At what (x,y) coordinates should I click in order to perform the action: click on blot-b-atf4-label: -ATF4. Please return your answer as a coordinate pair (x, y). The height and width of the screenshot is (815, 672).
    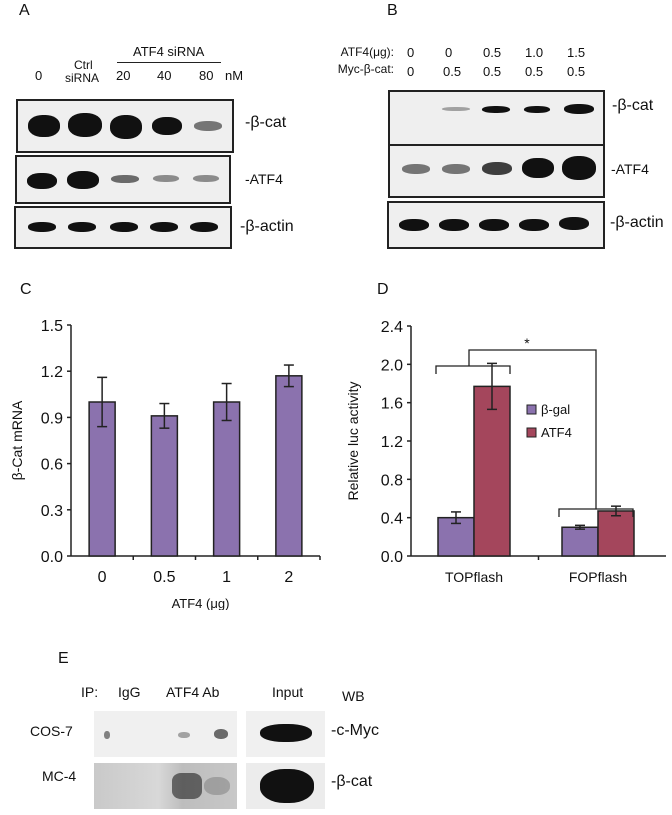
    Looking at the image, I should click on (630, 169).